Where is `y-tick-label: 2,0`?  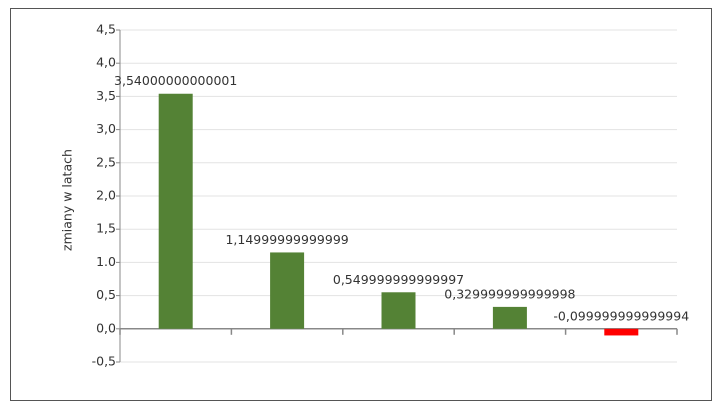
y-tick-label: 2,0 is located at coordinates (106, 195).